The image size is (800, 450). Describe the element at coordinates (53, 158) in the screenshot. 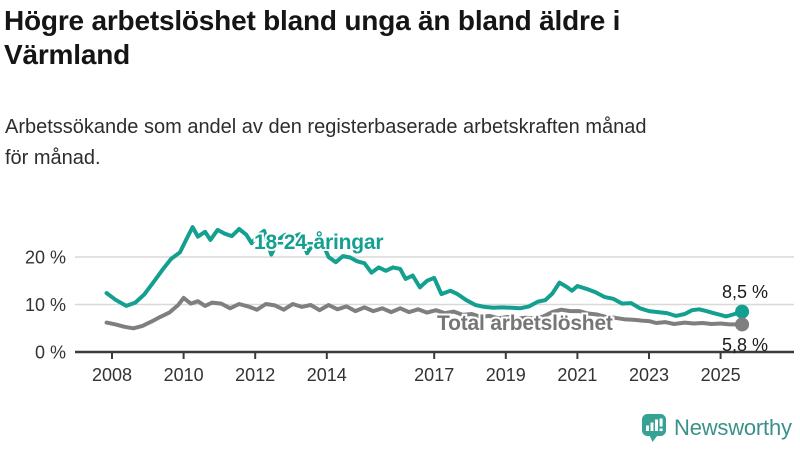

I see `subtitle-line-2: för månad.` at that location.